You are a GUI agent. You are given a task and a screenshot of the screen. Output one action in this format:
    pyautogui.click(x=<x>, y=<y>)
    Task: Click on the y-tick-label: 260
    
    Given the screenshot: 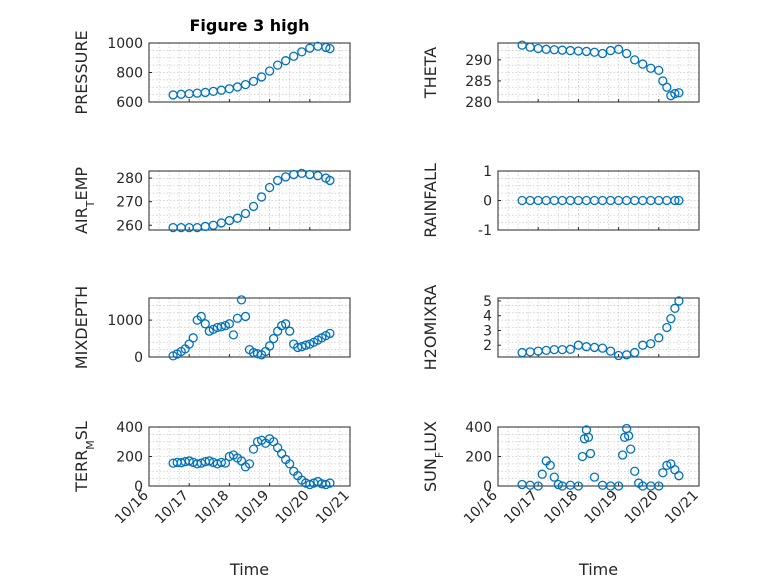 What is the action you would take?
    pyautogui.click(x=129, y=226)
    